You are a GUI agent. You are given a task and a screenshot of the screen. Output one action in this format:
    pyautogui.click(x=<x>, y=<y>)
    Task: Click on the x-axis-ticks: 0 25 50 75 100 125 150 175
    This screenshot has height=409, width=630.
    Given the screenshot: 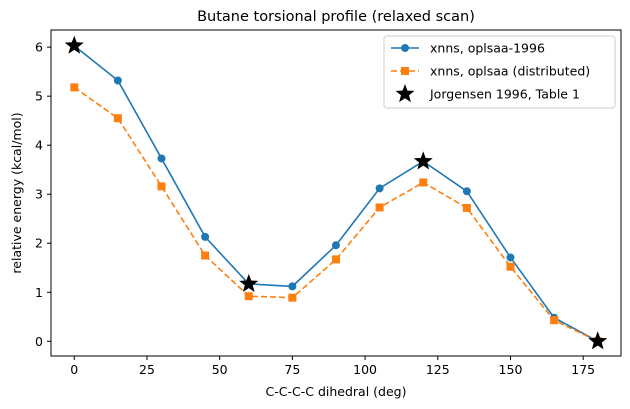 What is the action you would take?
    pyautogui.click(x=332, y=366)
    